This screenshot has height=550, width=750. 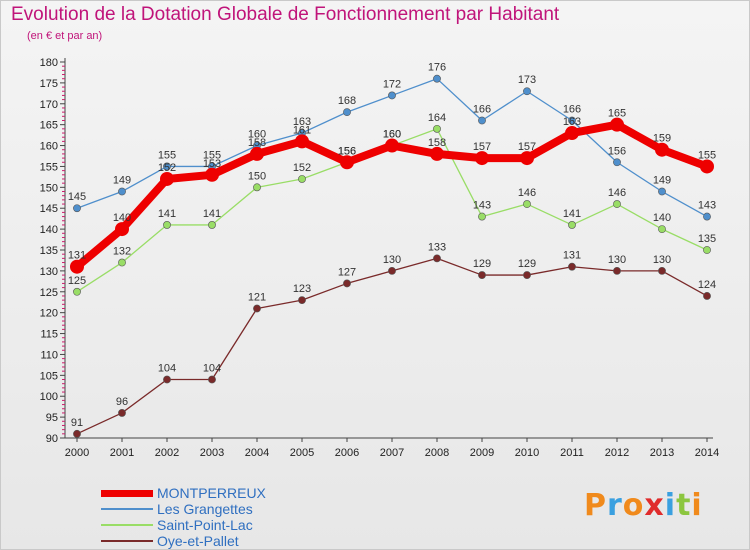 I want to click on x-tick-label: 2013, so click(x=662, y=453).